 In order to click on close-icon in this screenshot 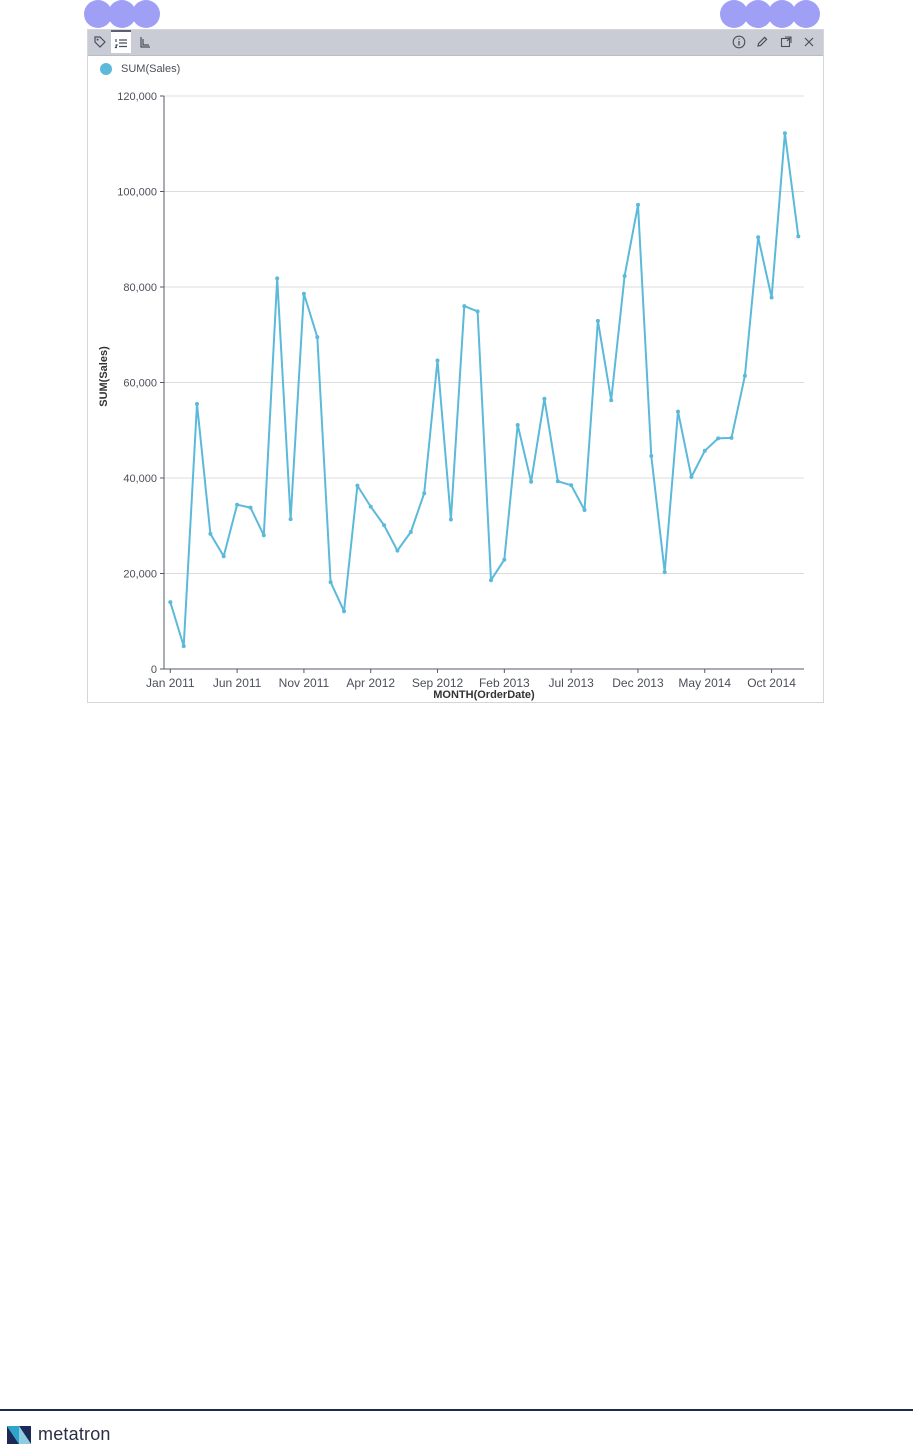, I will do `click(809, 42)`.